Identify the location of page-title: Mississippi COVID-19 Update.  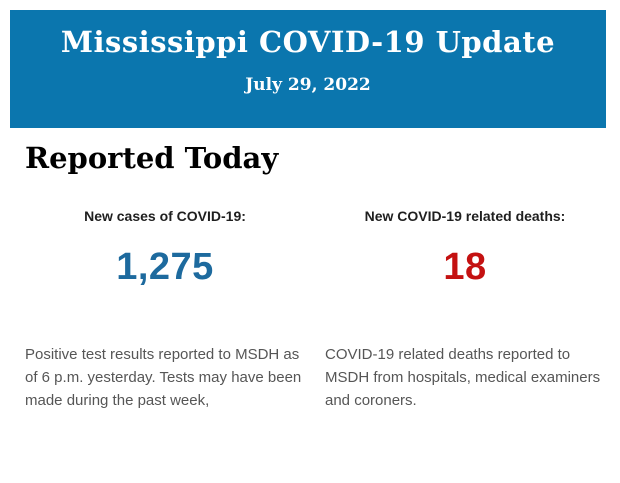
(308, 42).